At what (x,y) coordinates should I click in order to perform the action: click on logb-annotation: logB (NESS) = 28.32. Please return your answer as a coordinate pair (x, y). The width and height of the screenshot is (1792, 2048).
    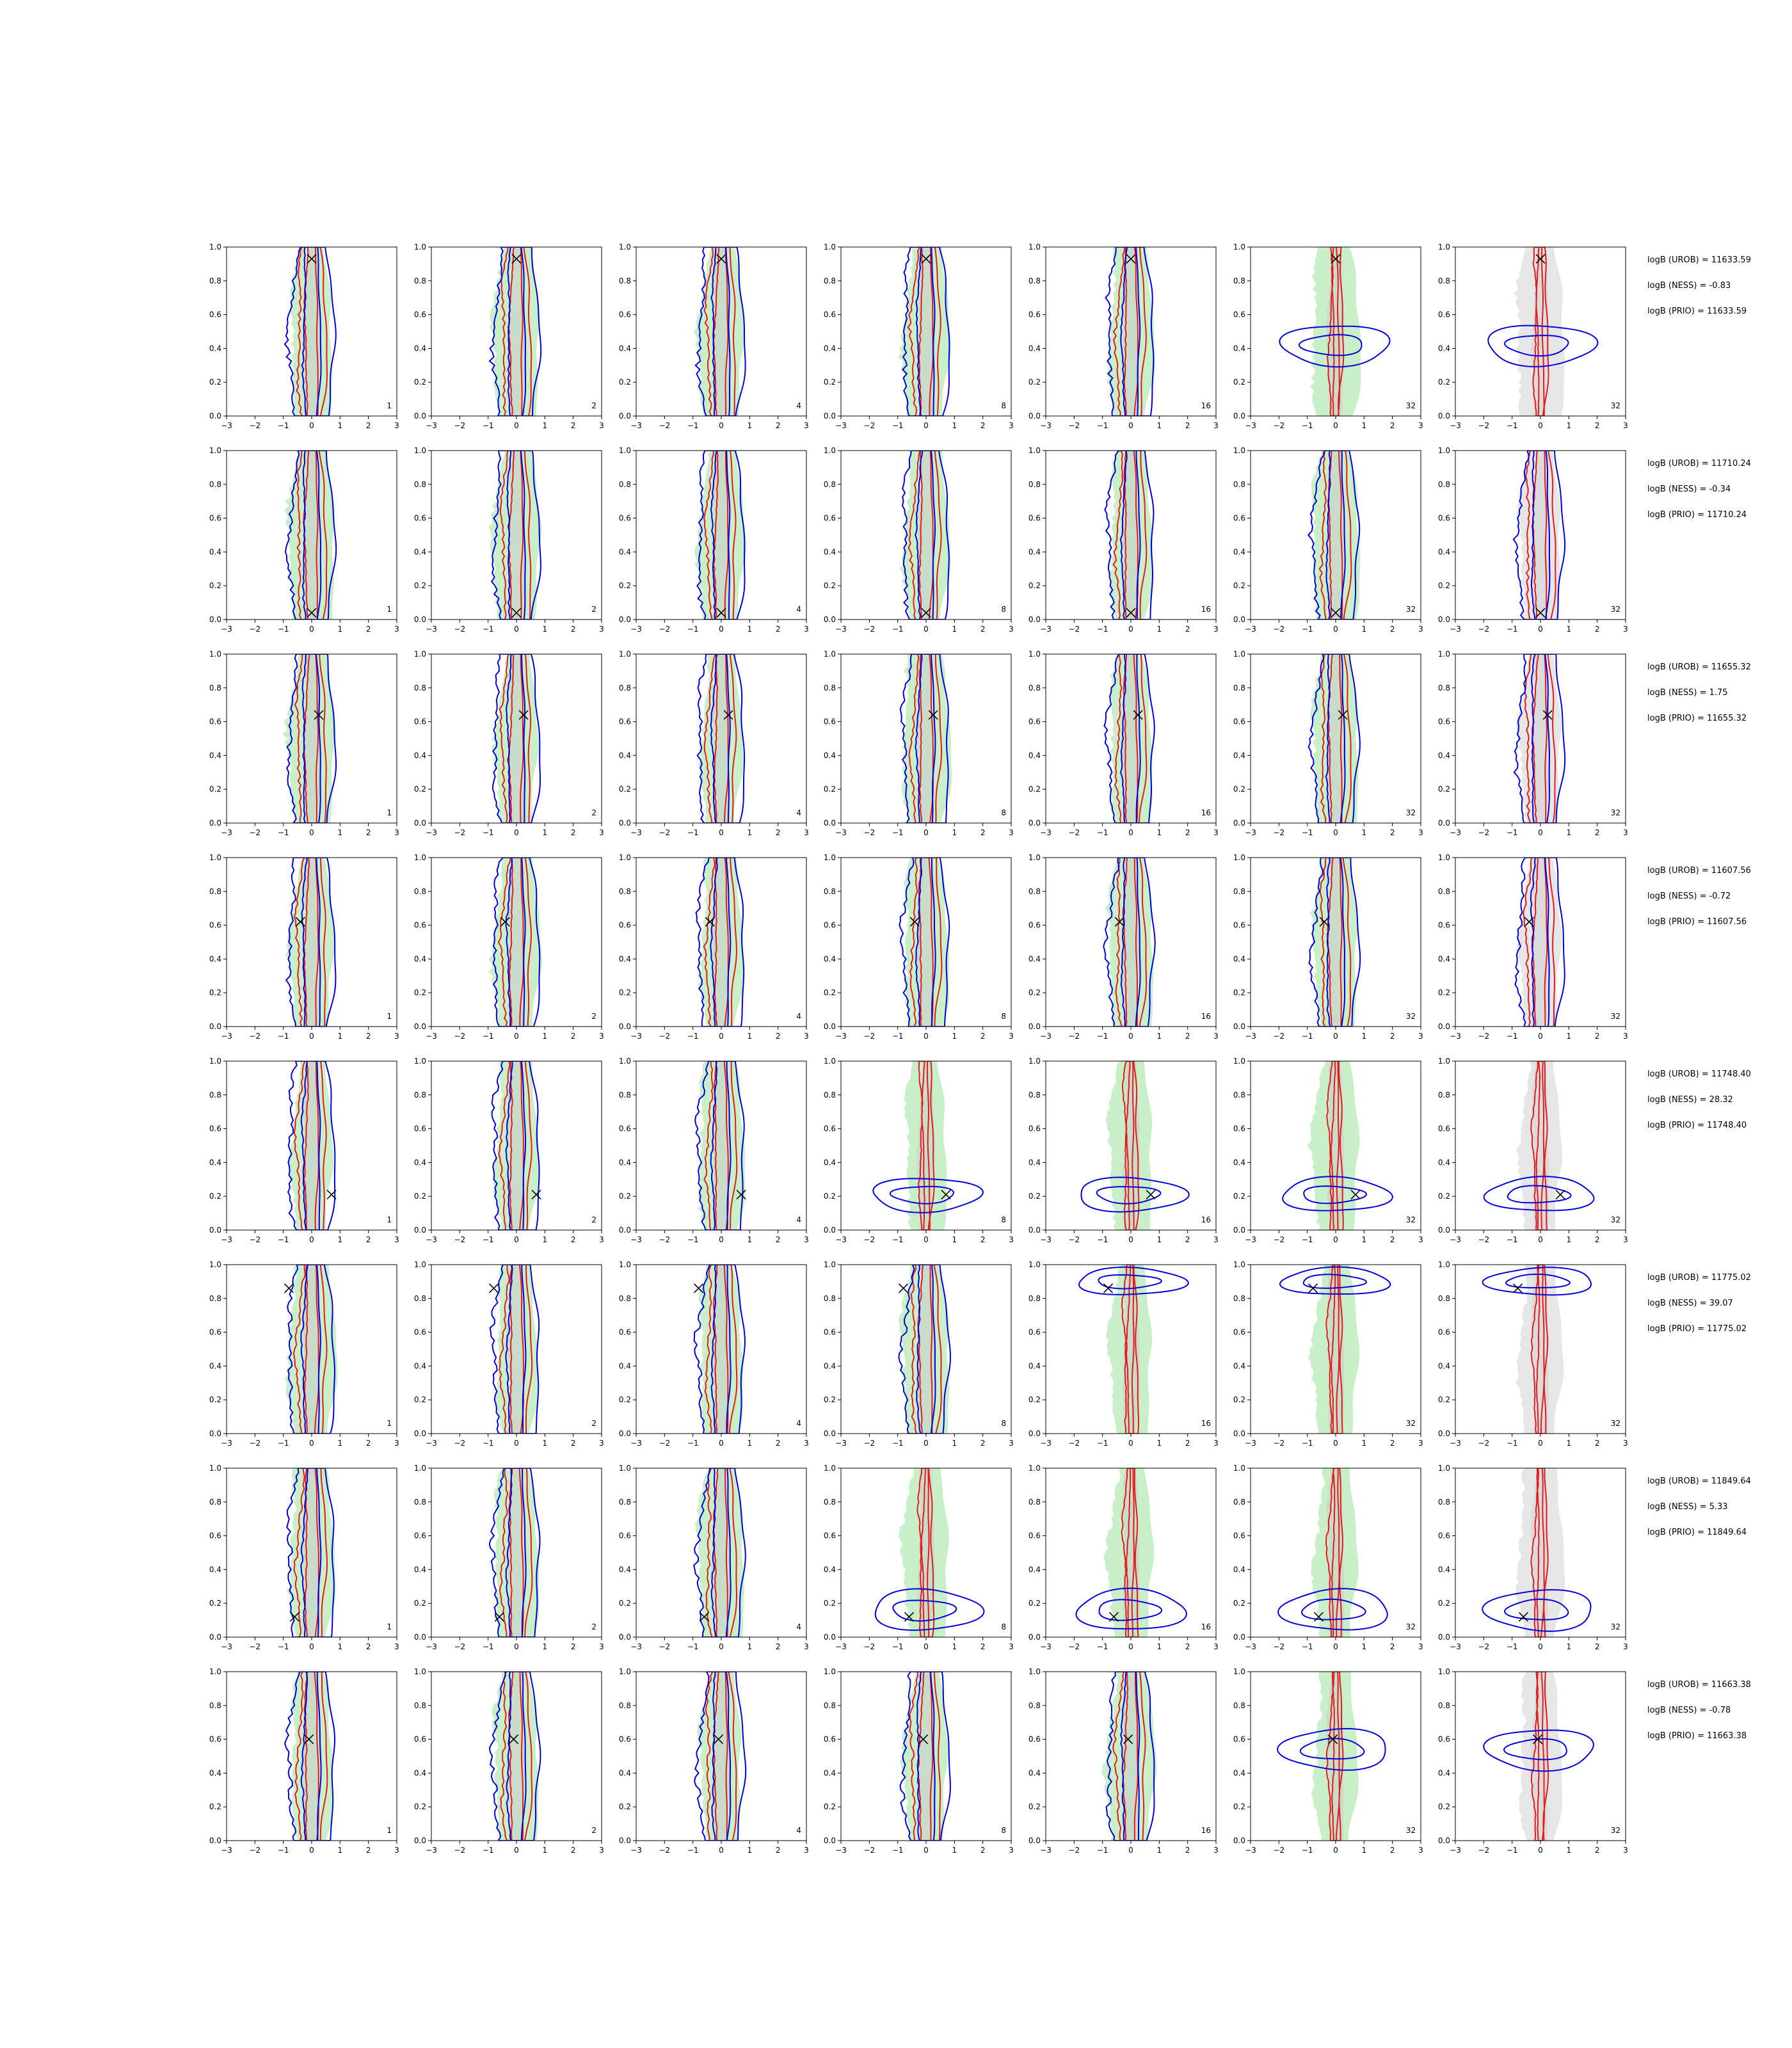
    Looking at the image, I should click on (1690, 1100).